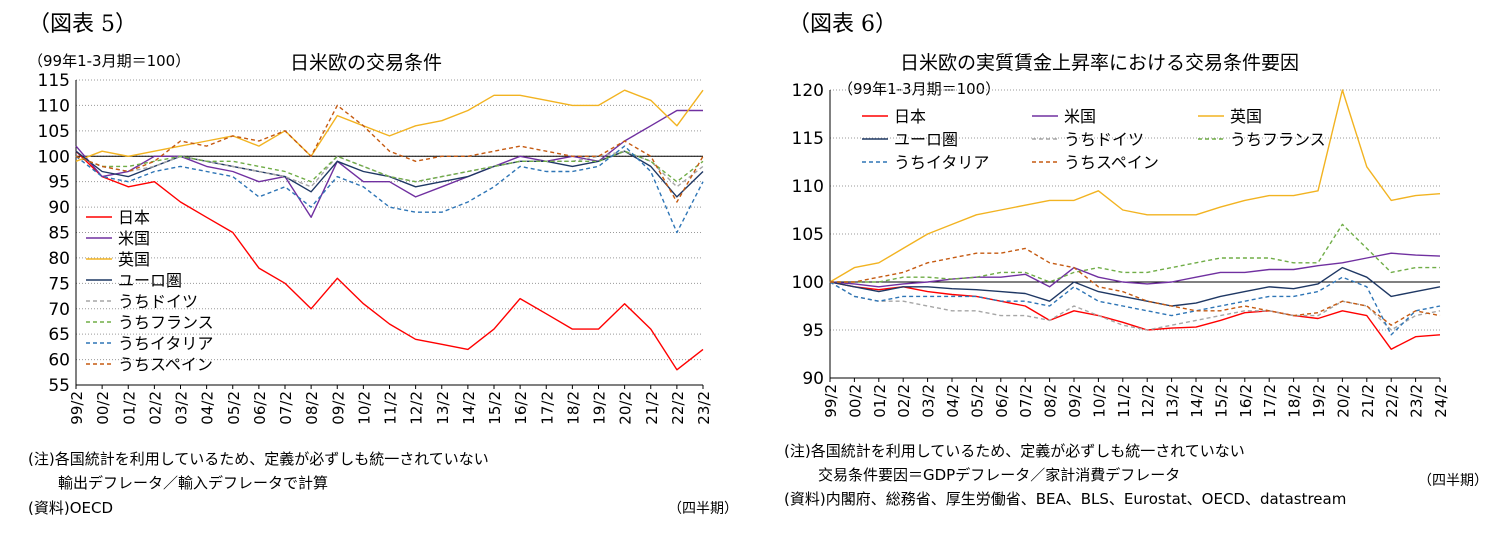  I want to click on figure-label: （図表 6）, so click(842, 24).